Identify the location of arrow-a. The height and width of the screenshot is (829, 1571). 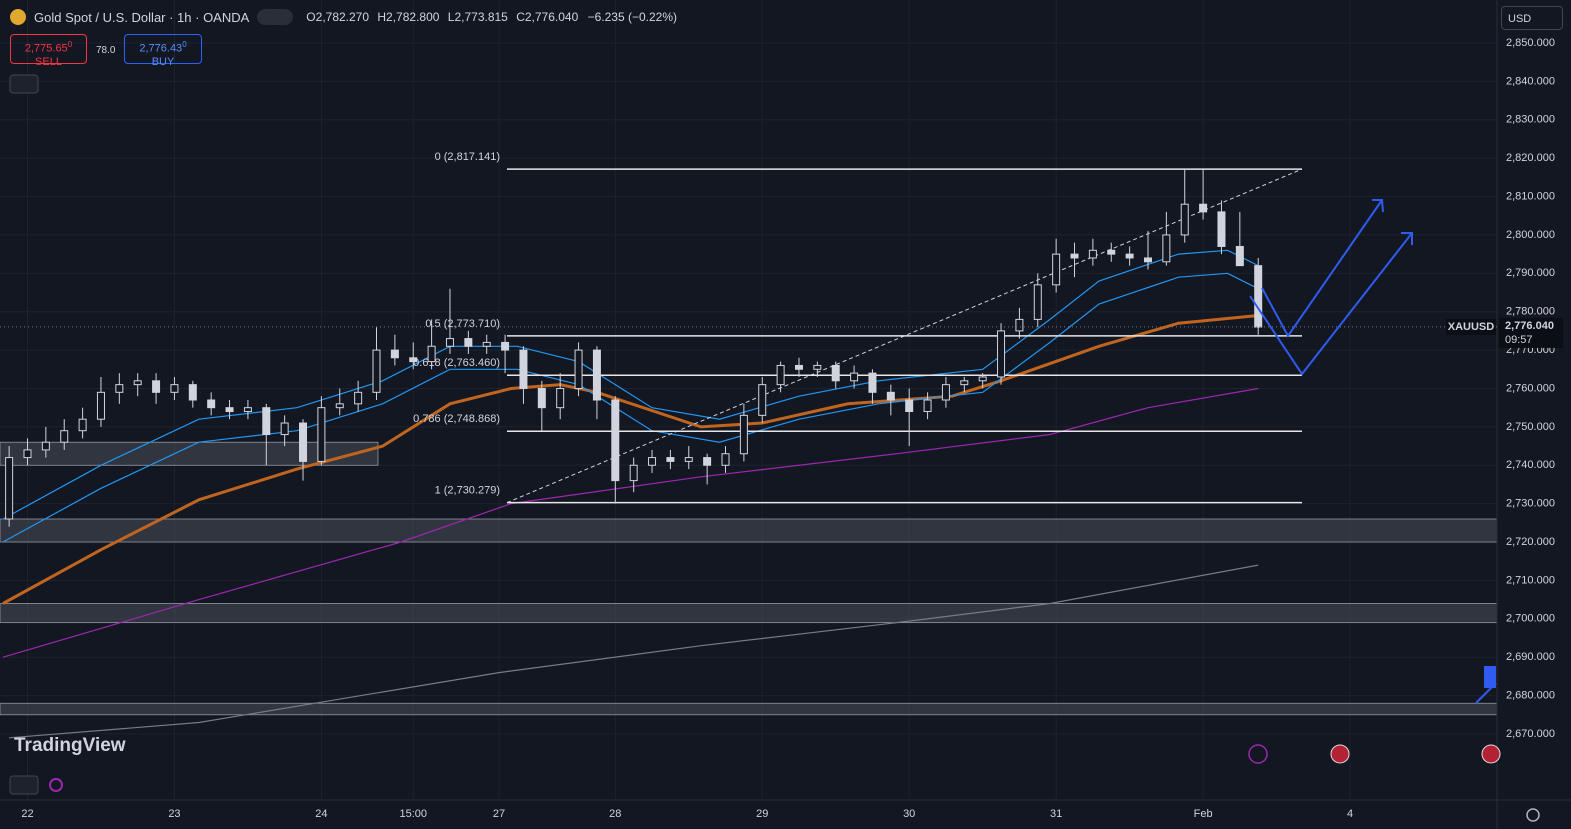
(1322, 268).